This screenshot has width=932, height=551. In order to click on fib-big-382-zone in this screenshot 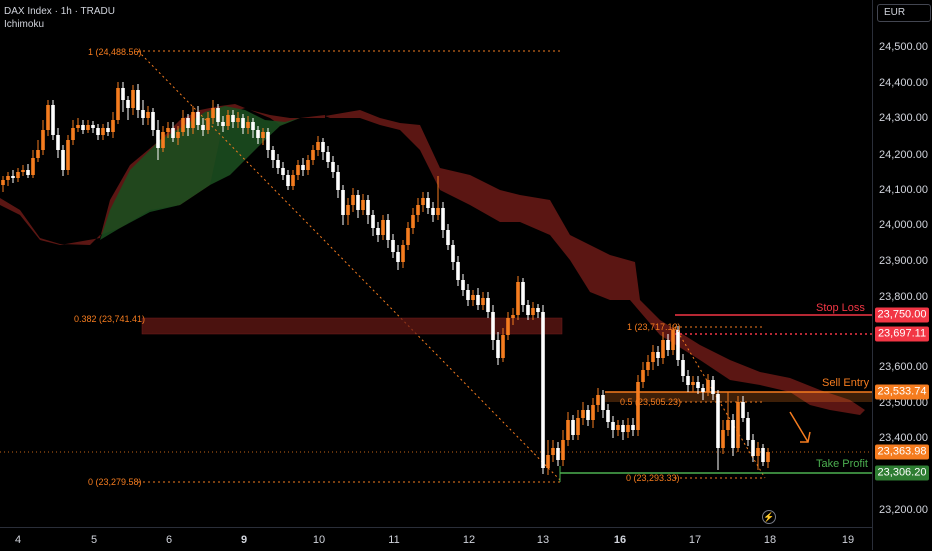, I will do `click(352, 326)`.